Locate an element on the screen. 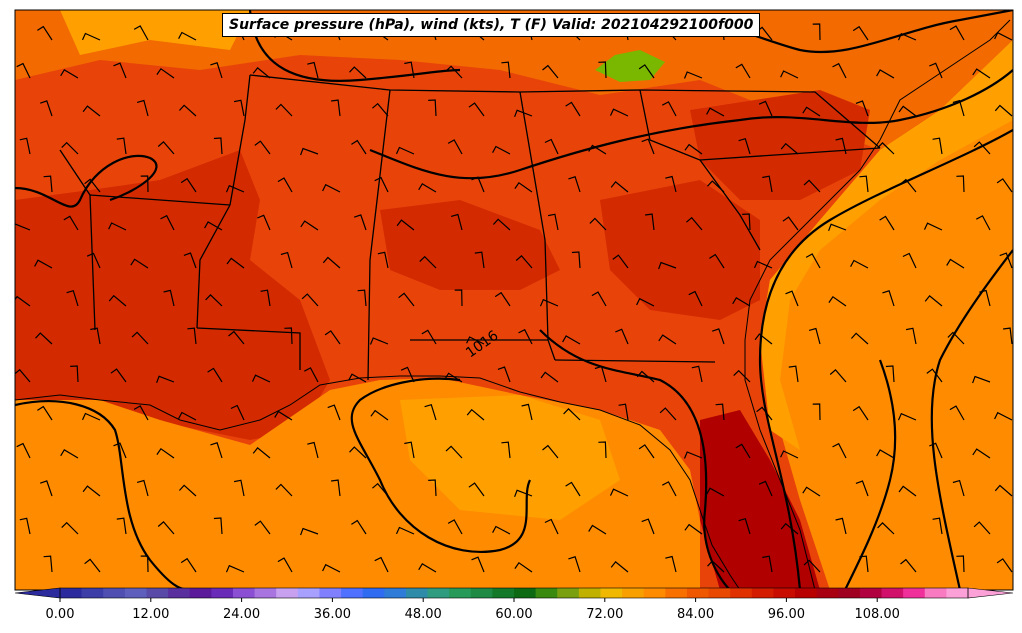  colorbar-tick-label: 96.00 is located at coordinates (786, 614).